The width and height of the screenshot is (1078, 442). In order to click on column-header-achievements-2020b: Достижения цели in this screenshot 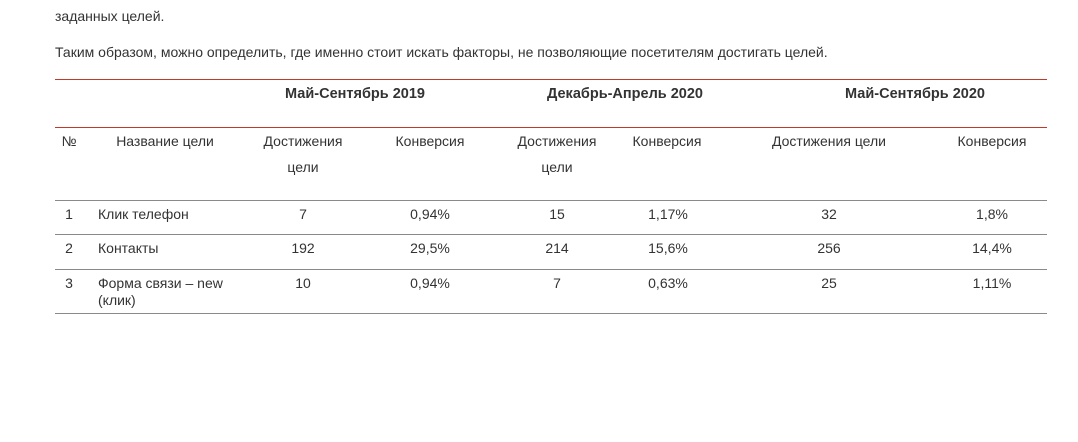, I will do `click(828, 141)`.